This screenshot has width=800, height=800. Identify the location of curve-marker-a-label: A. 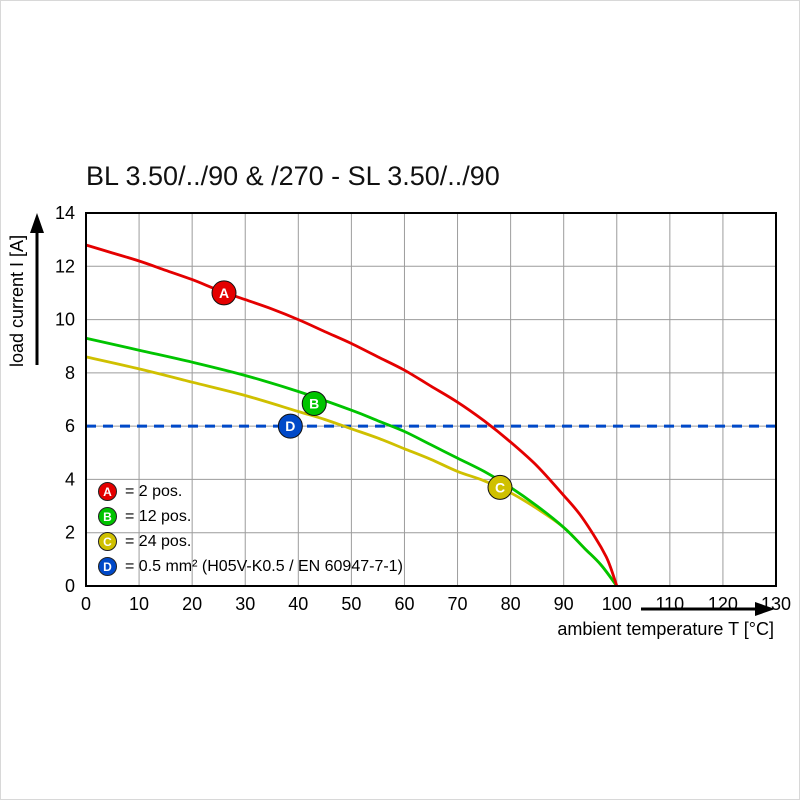
(224, 293).